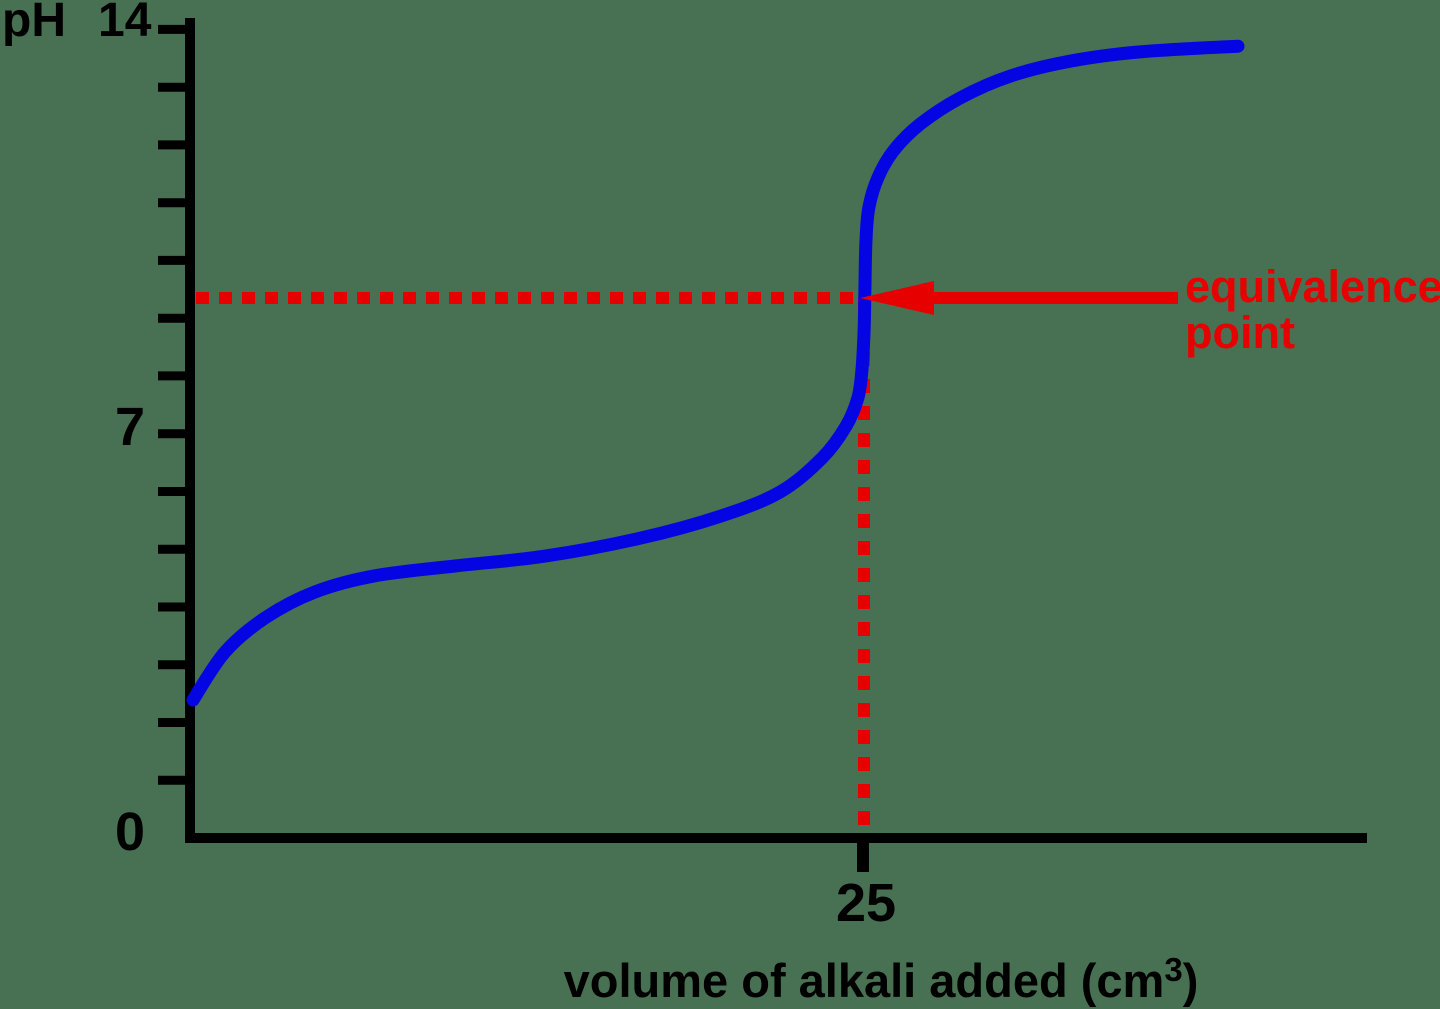  Describe the element at coordinates (1240, 332) in the screenshot. I see `equivalence-label-line2: point` at that location.